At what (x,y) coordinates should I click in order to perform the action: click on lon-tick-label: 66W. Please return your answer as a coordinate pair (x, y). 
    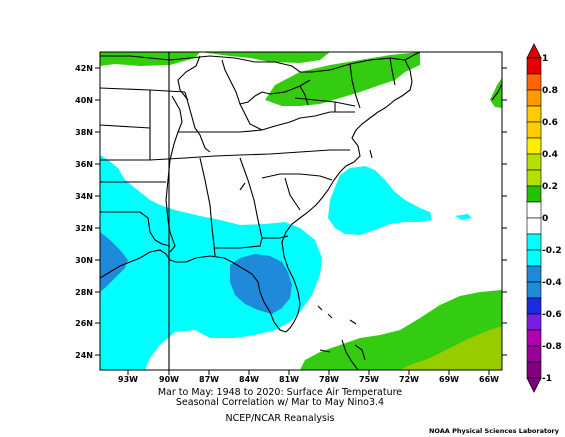
    Looking at the image, I should click on (489, 379).